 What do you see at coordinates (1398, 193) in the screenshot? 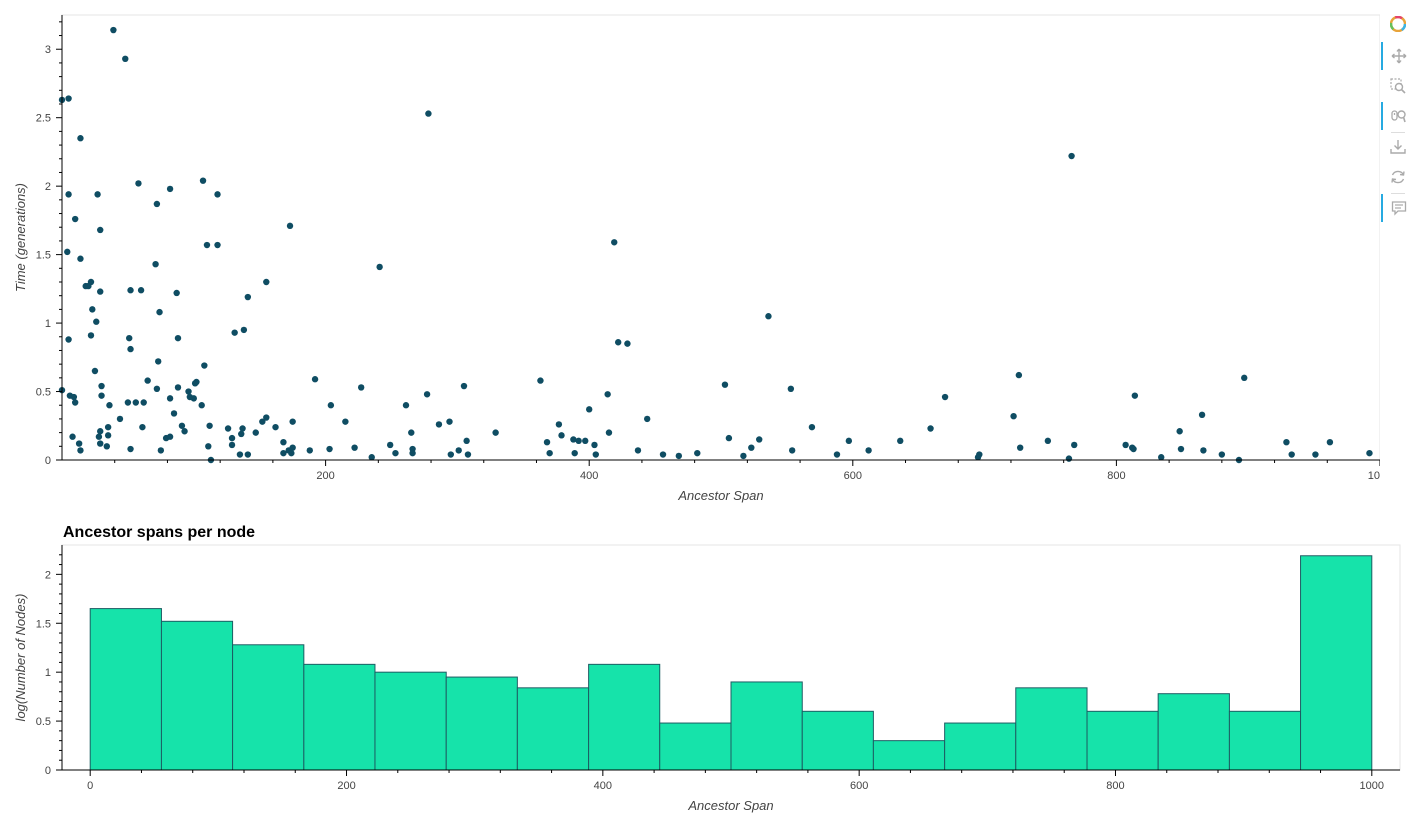
I see `toolbar-separator` at bounding box center [1398, 193].